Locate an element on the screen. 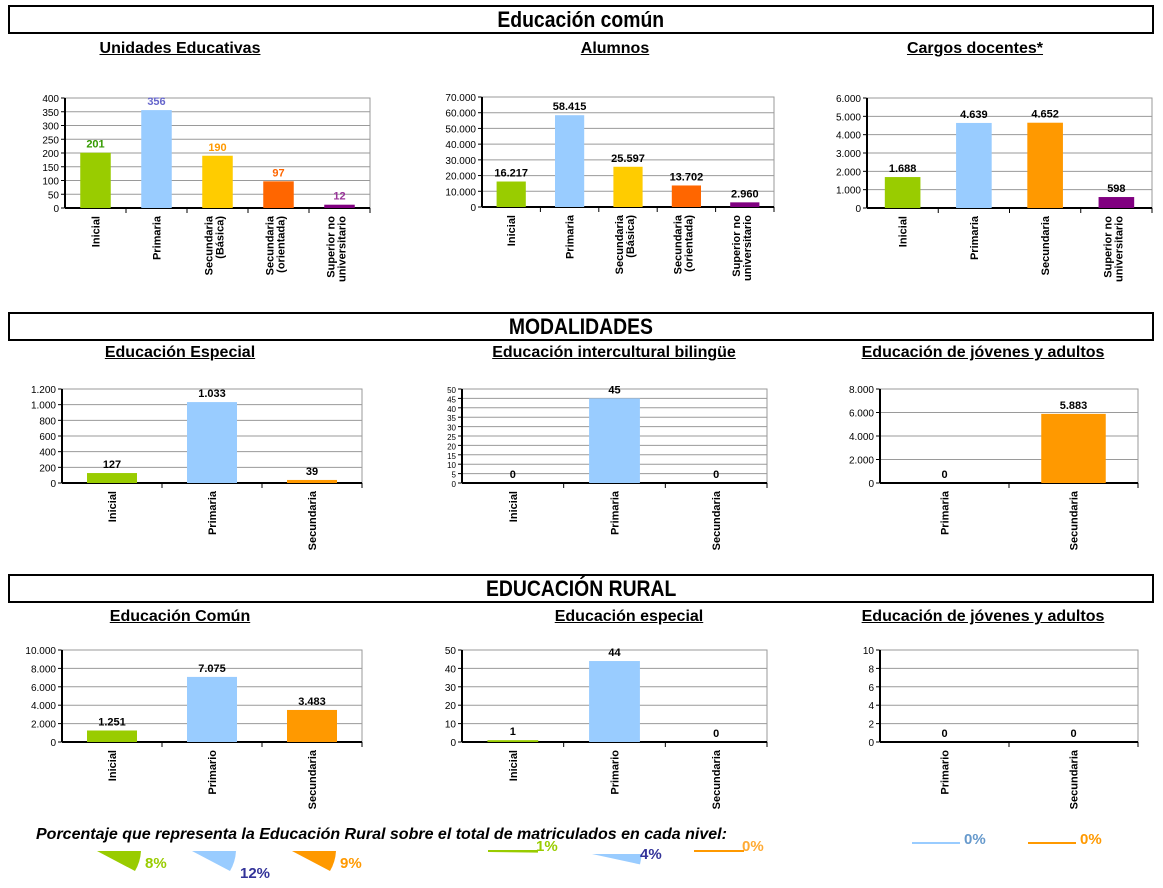 This screenshot has height=888, width=1163. section-title: Educación común is located at coordinates (581, 19).